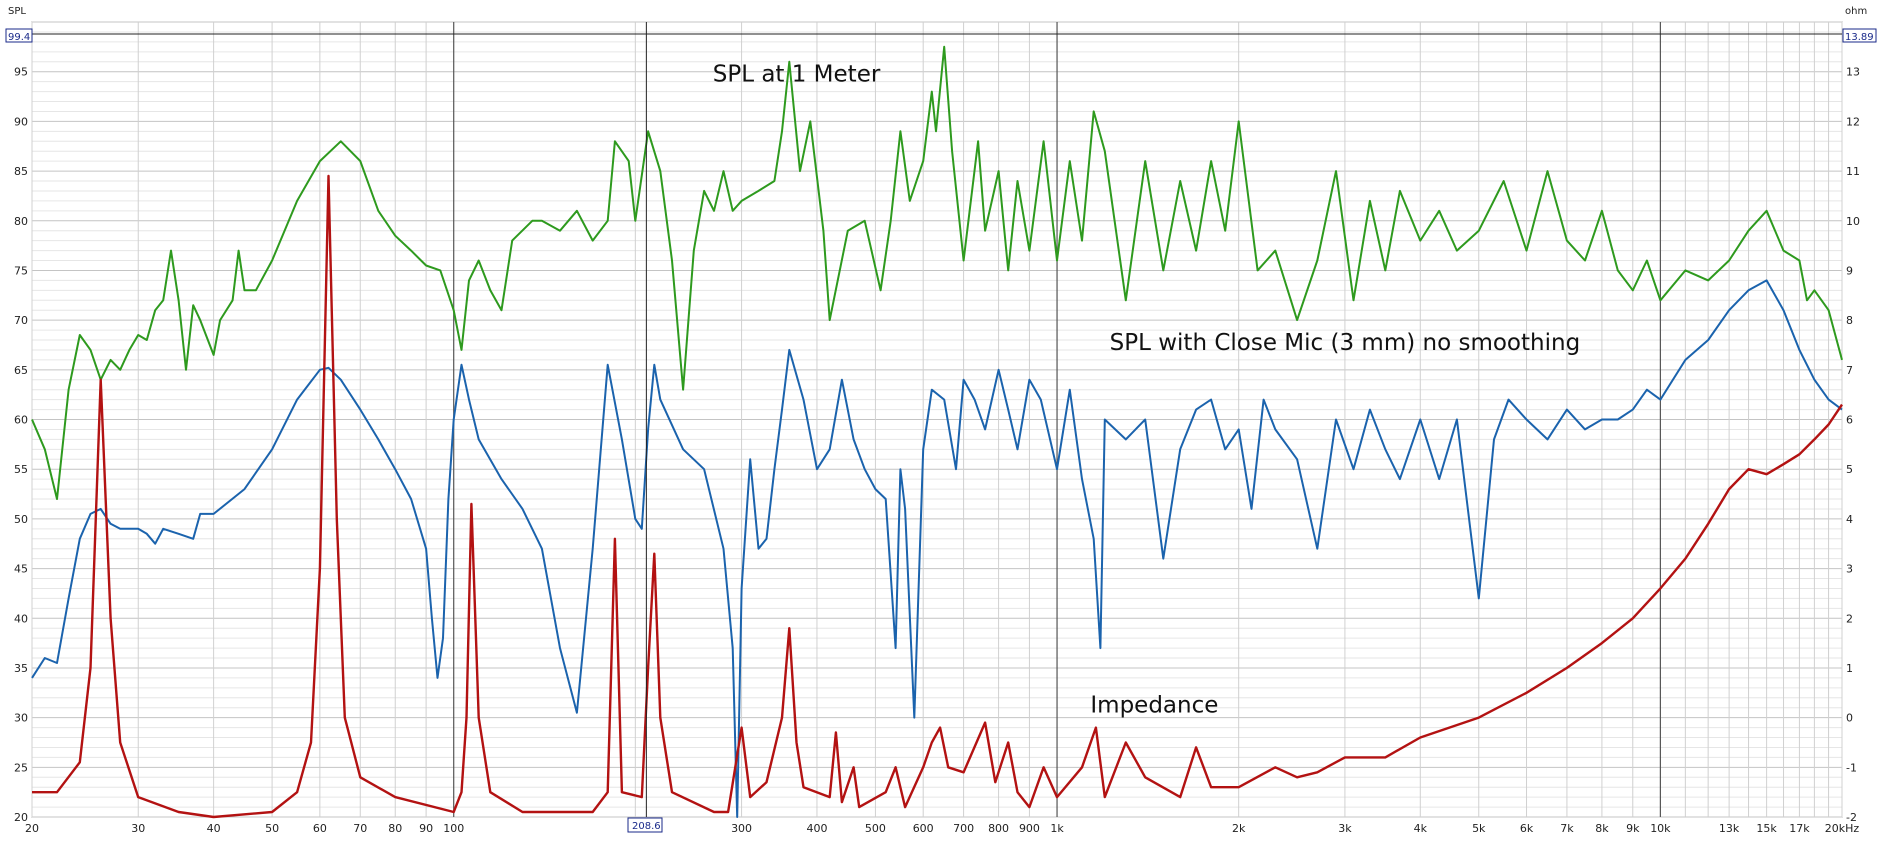  Describe the element at coordinates (21, 270) in the screenshot. I see `y-tick-label-left: 75` at that location.